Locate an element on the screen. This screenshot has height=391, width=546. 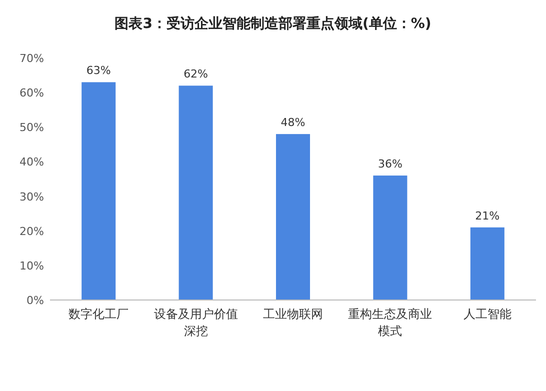
data-label: 48% is located at coordinates (293, 123).